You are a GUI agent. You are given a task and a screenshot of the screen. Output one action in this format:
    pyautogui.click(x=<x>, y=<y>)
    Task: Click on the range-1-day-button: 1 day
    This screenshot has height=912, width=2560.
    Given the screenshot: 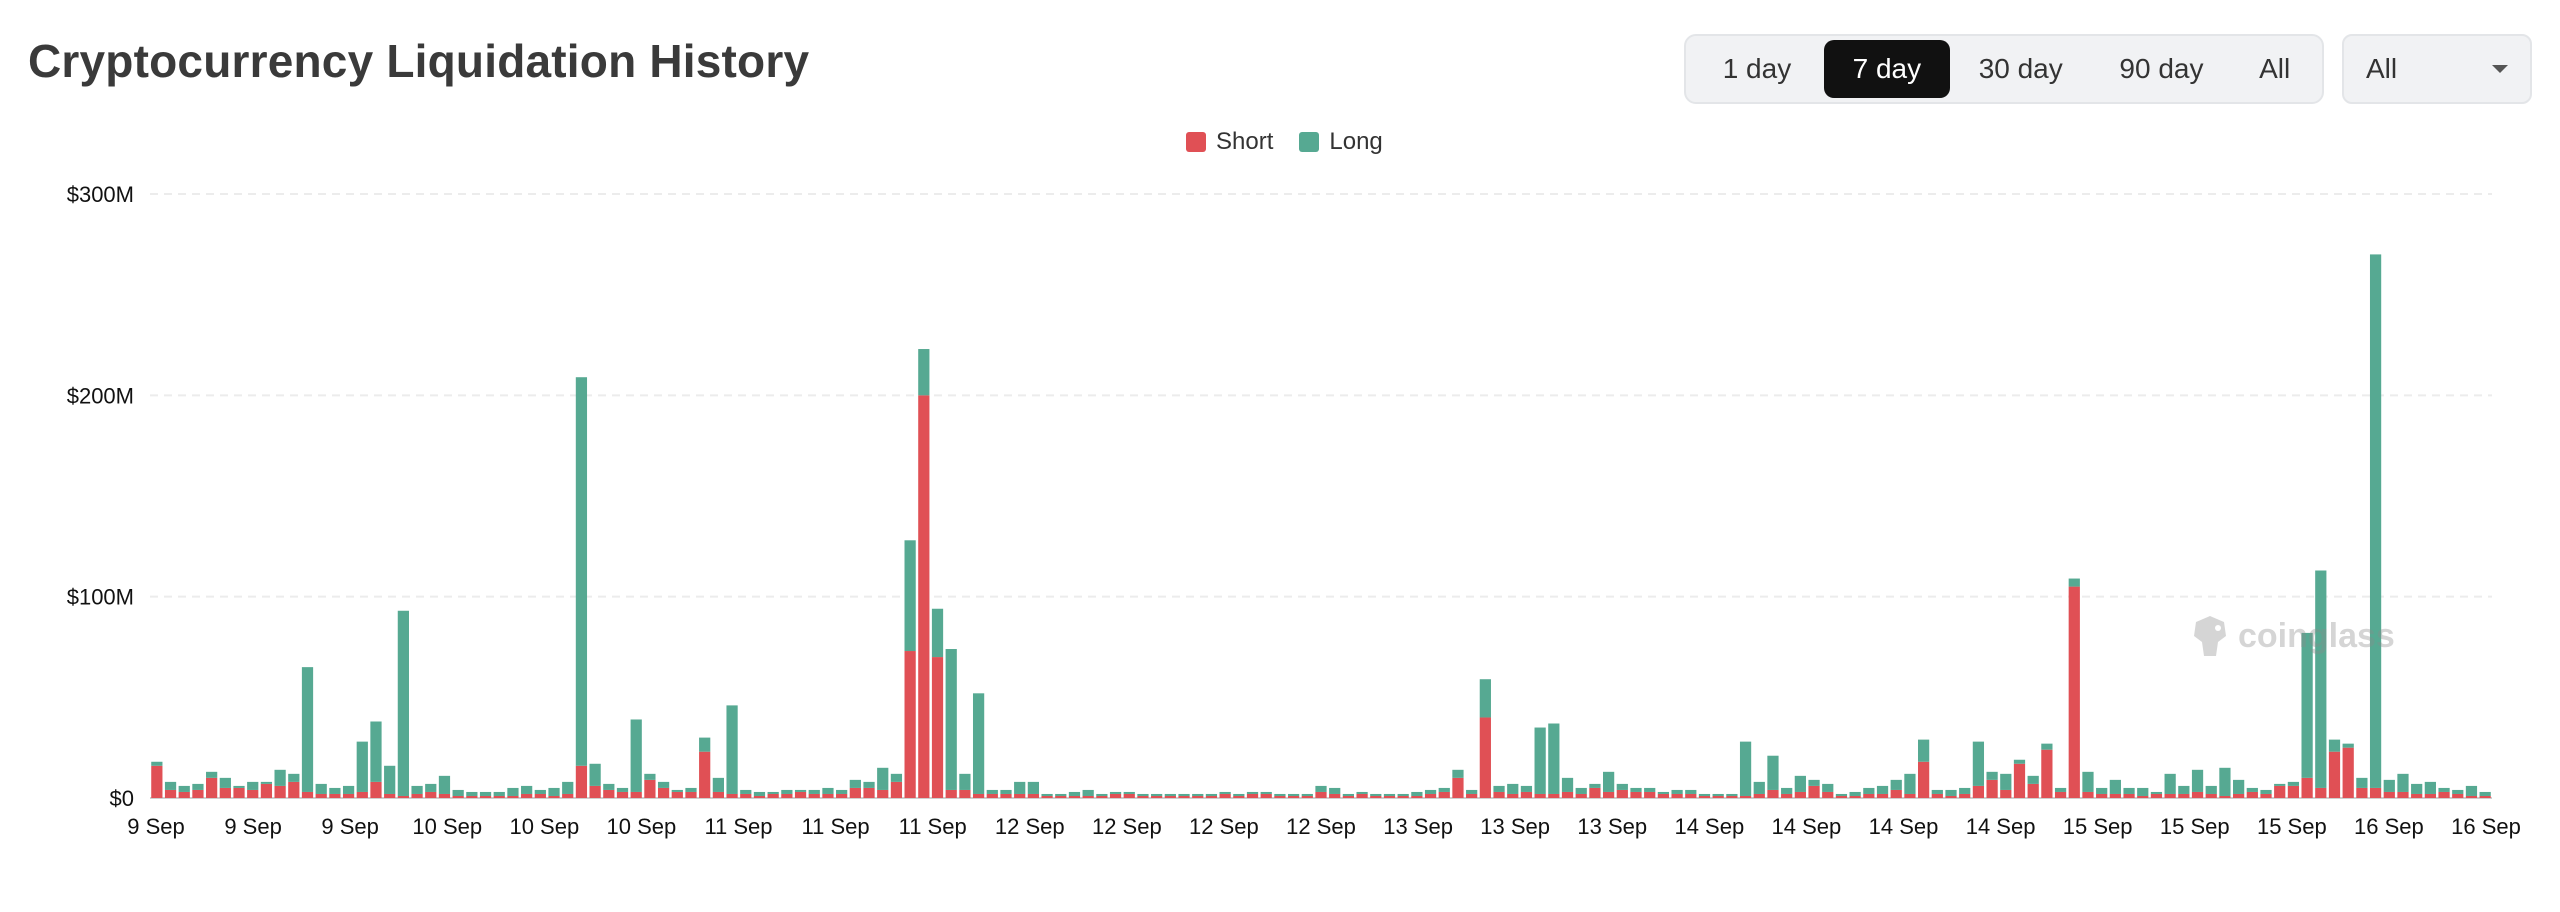 What is the action you would take?
    pyautogui.click(x=1757, y=69)
    